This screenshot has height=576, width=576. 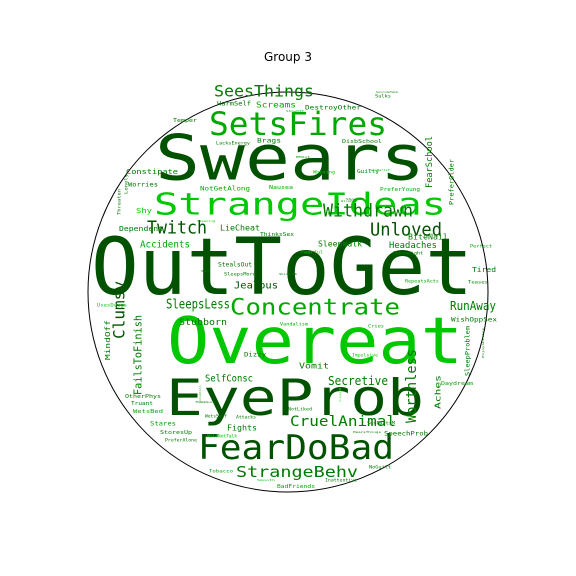 I want to click on word-destroyother: DestroyOther, so click(x=333, y=108).